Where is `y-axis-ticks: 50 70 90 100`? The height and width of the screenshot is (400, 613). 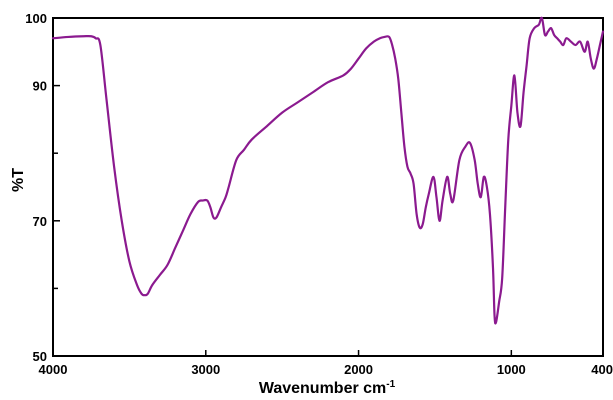 y-axis-ticks: 50 70 90 100 is located at coordinates (42, 187).